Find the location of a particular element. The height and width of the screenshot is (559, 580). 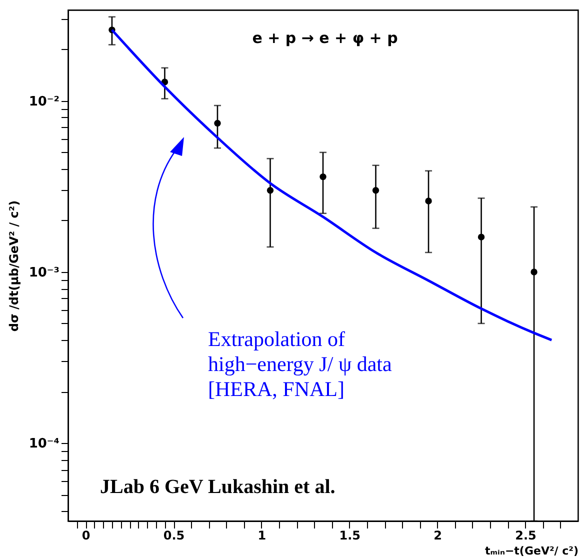

y-axis-title: dσ /dt(μb/GeV² / c²) is located at coordinates (13, 266).